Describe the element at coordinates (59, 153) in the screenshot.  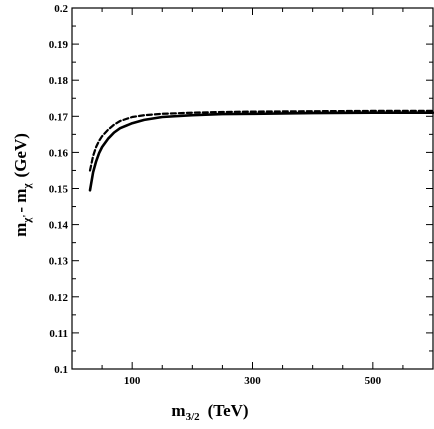
I see `y-tick-label: 0.16` at that location.